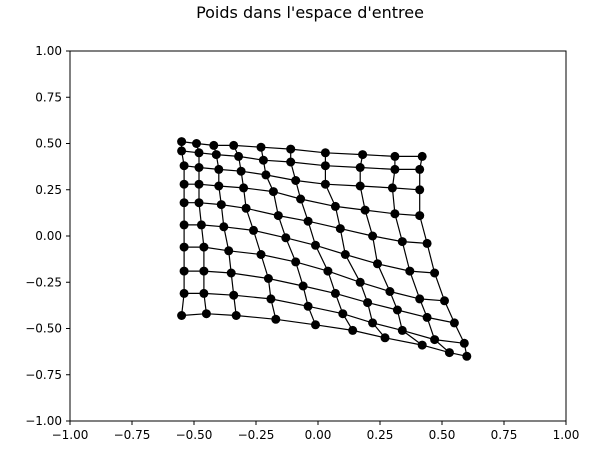 Image resolution: width=612 pixels, height=472 pixels. What do you see at coordinates (43, 282) in the screenshot?
I see `y-tick-label: −0.25` at bounding box center [43, 282].